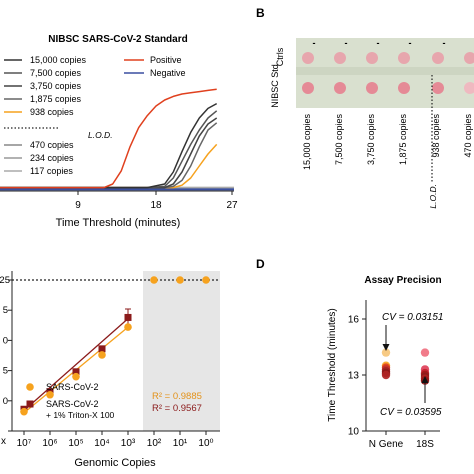  I want to click on x-tick-label: 10⁰, so click(205, 443).